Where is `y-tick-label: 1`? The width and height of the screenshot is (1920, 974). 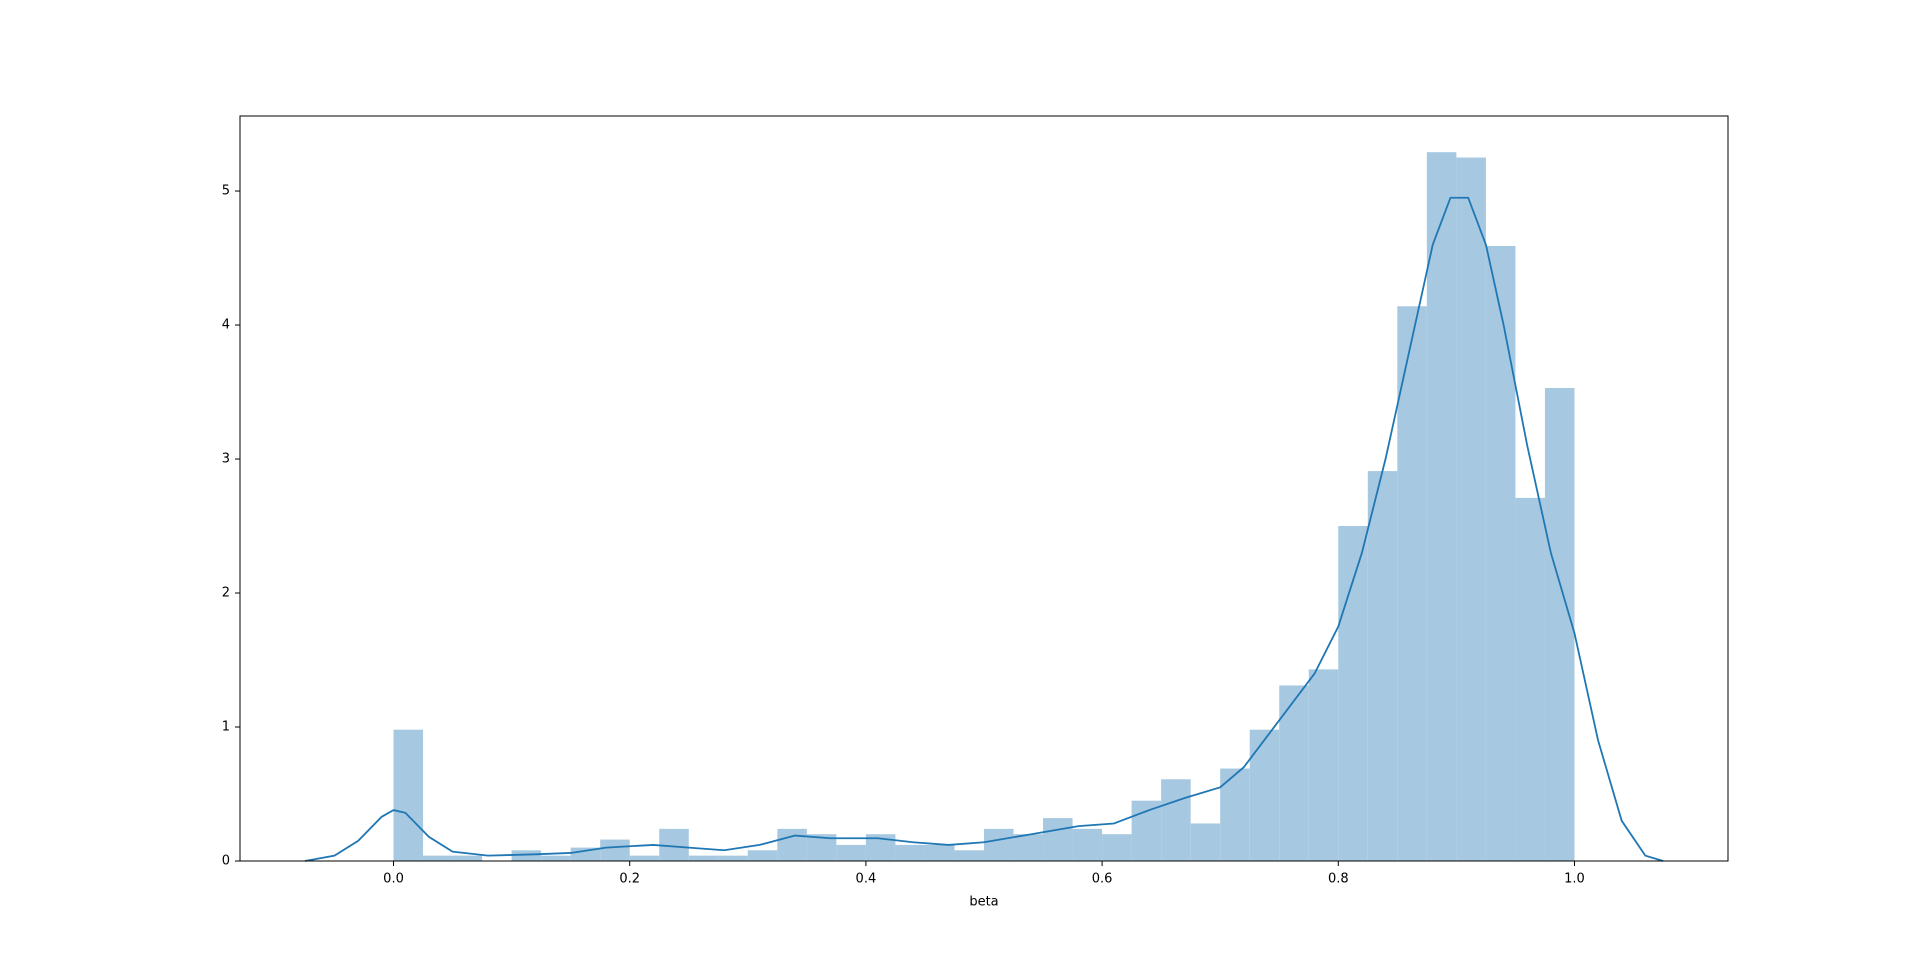 y-tick-label: 1 is located at coordinates (226, 727).